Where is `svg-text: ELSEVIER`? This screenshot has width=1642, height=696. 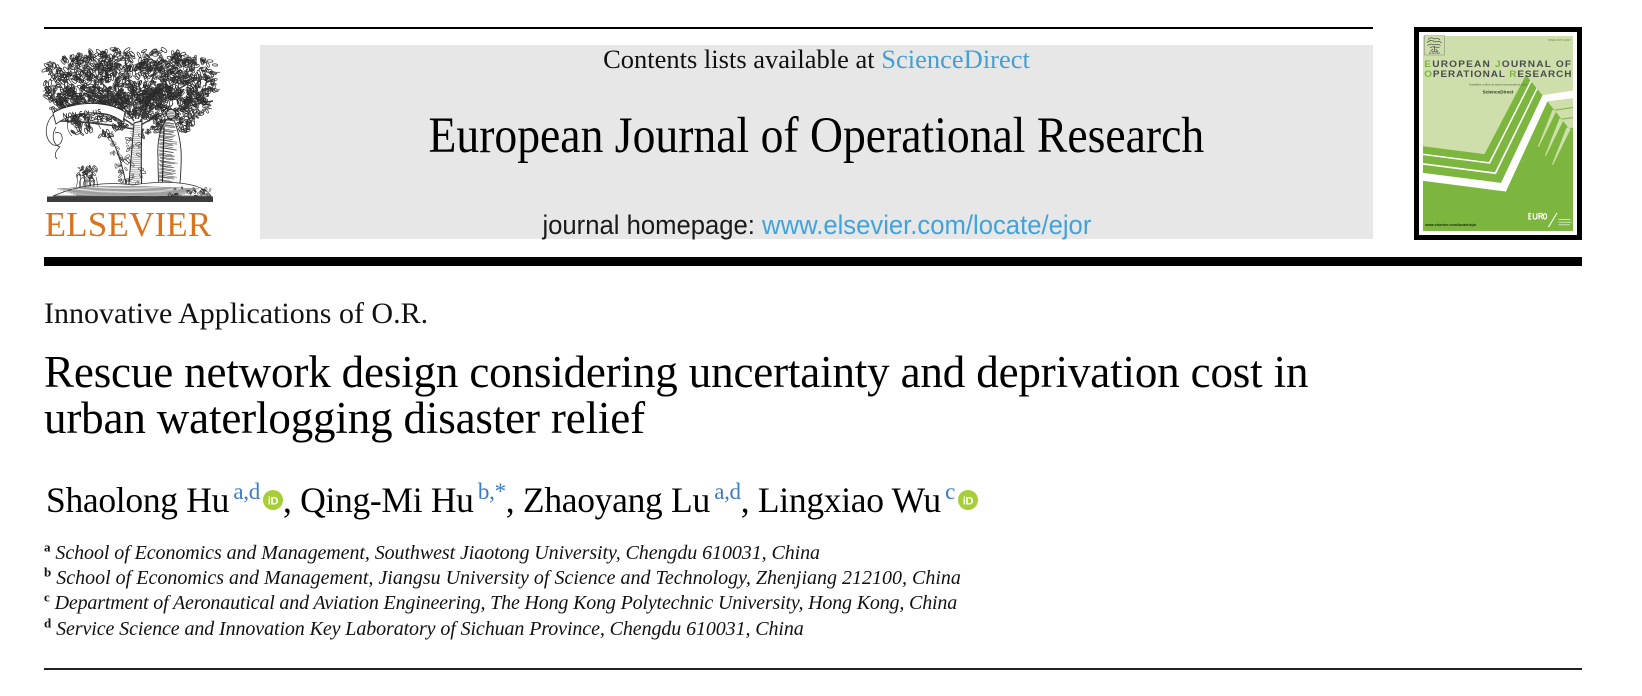
svg-text: ELSEVIER is located at coordinates (1435, 54).